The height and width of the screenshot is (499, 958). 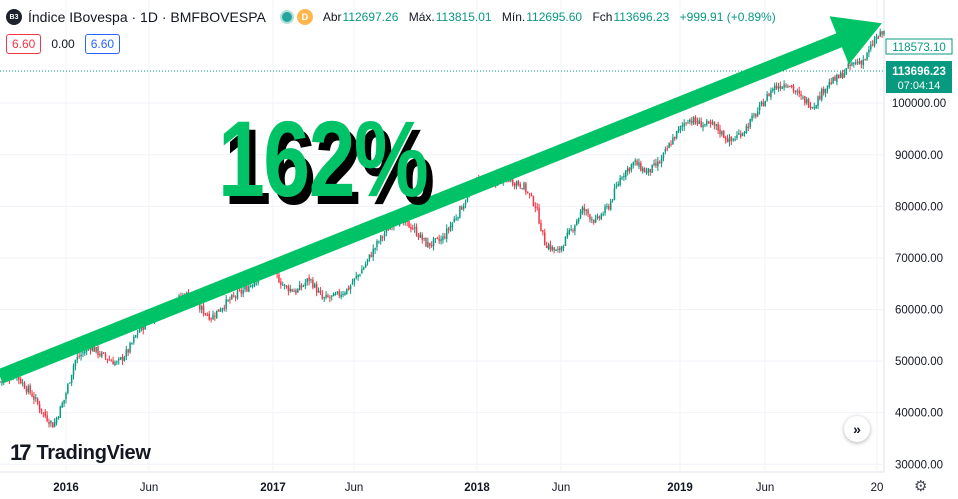 I want to click on scroll-to-realtime-button: », so click(x=857, y=429).